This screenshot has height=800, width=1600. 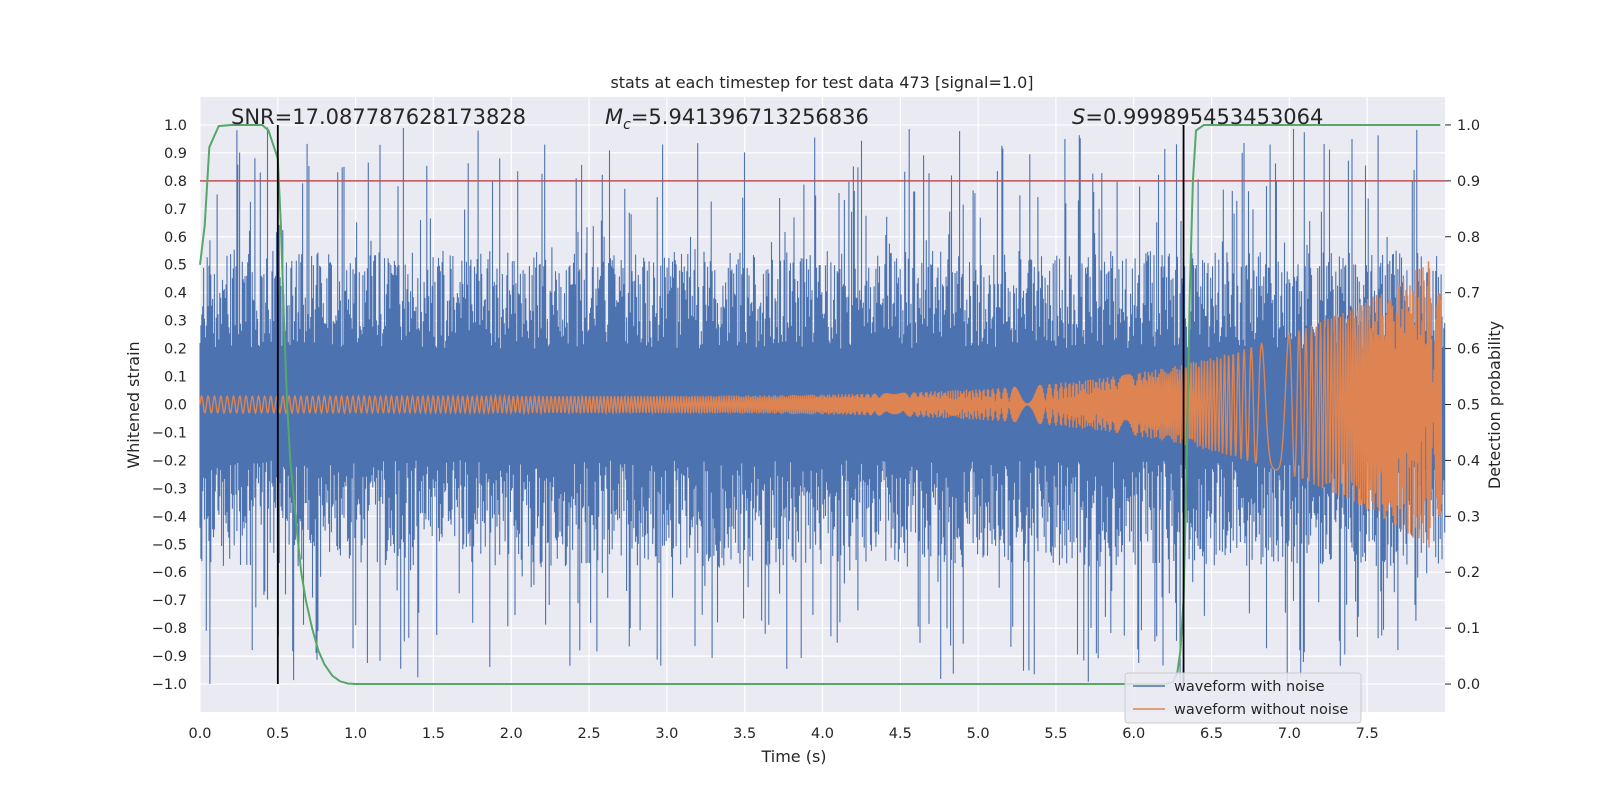 I want to click on score-value: =0.999895453453064, so click(x=1204, y=117).